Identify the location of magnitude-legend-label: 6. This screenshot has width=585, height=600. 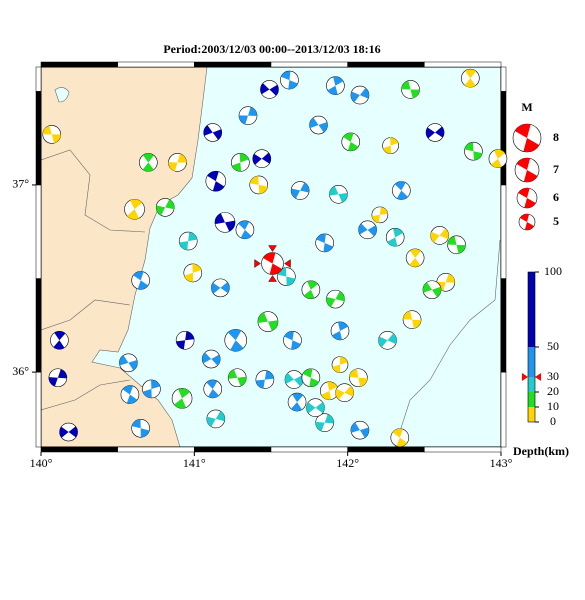
(556, 197).